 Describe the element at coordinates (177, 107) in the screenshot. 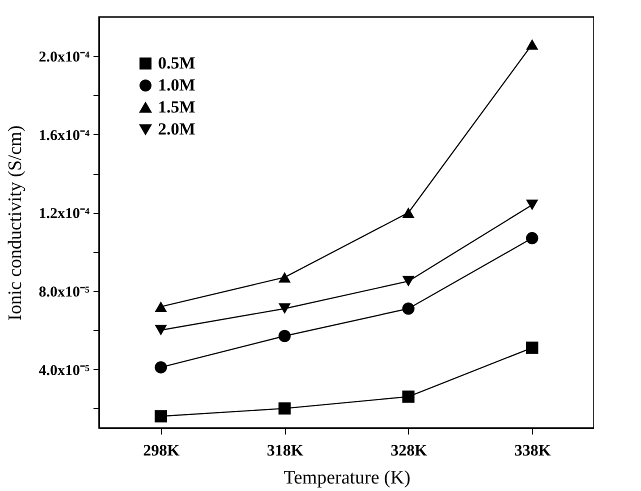

I see `legend-label: 1.5M` at that location.